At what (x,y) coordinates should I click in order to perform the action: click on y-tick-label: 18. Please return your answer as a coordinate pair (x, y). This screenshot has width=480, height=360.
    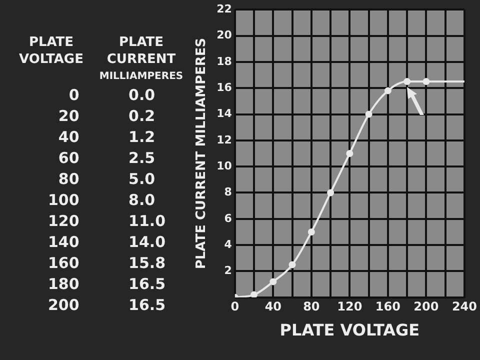
    Looking at the image, I should click on (224, 61).